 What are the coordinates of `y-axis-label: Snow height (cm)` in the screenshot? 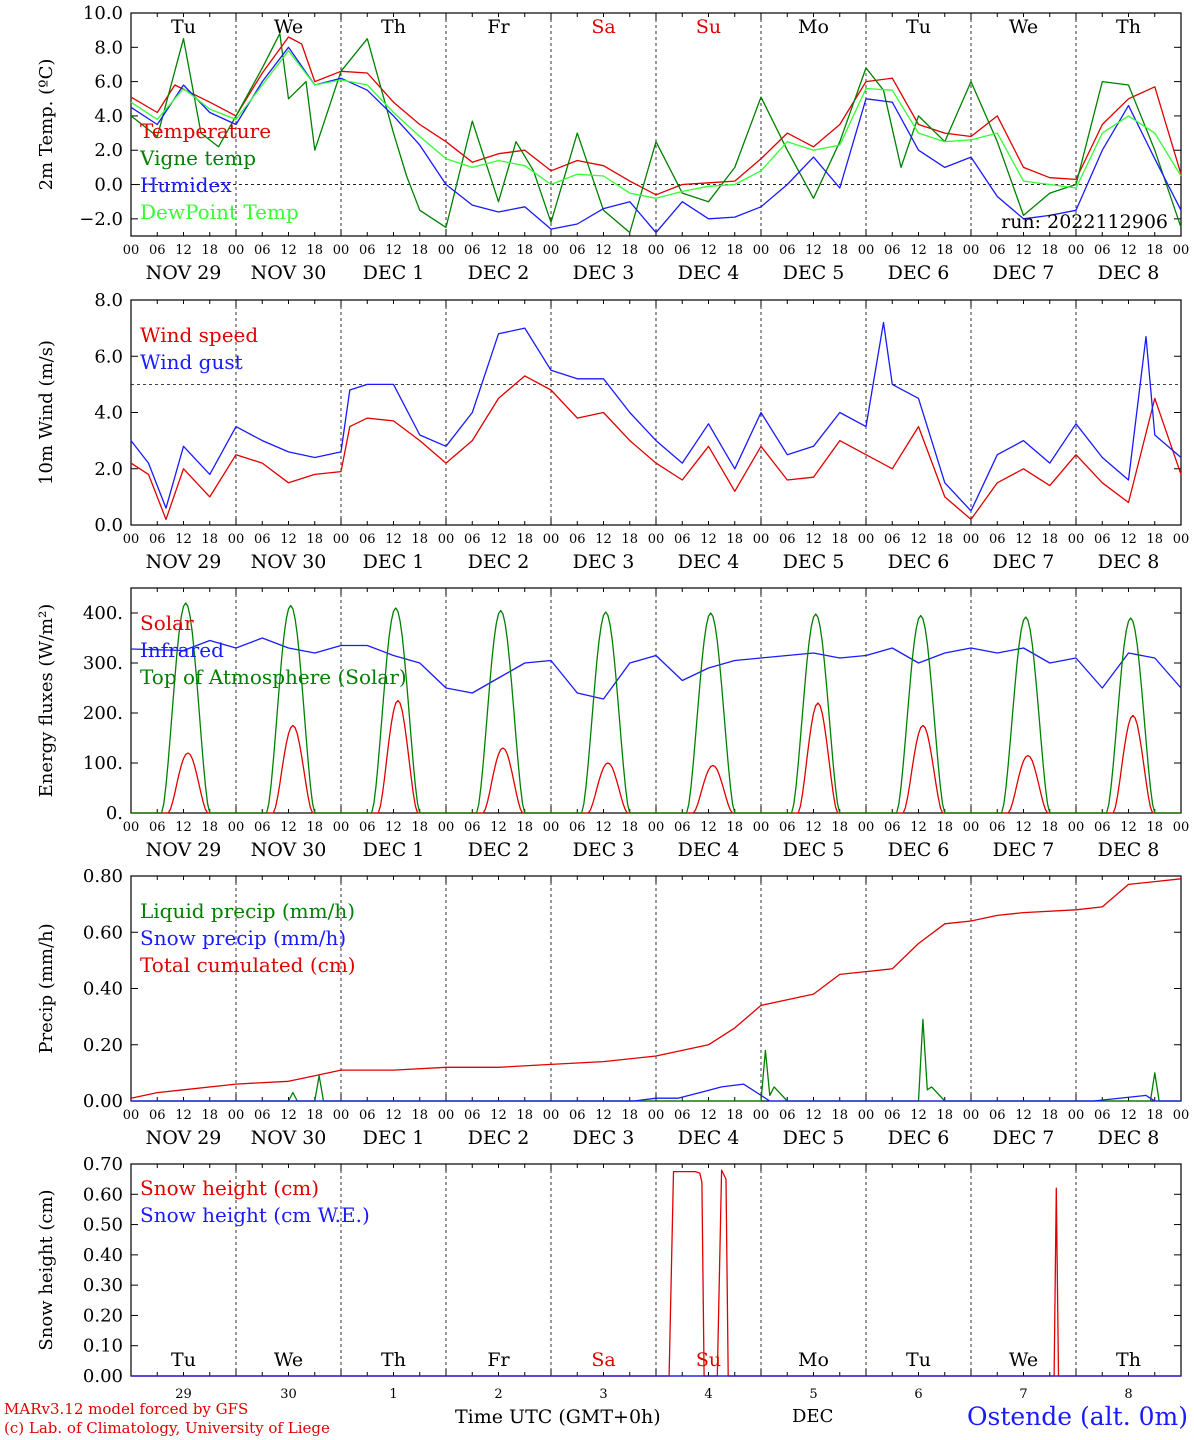 It's located at (46, 1269).